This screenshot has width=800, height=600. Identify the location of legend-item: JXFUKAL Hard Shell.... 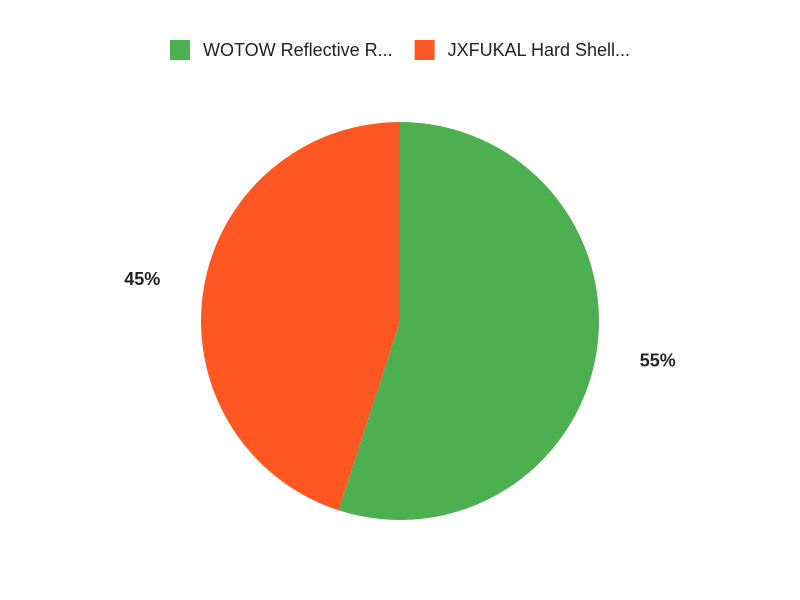
(522, 50).